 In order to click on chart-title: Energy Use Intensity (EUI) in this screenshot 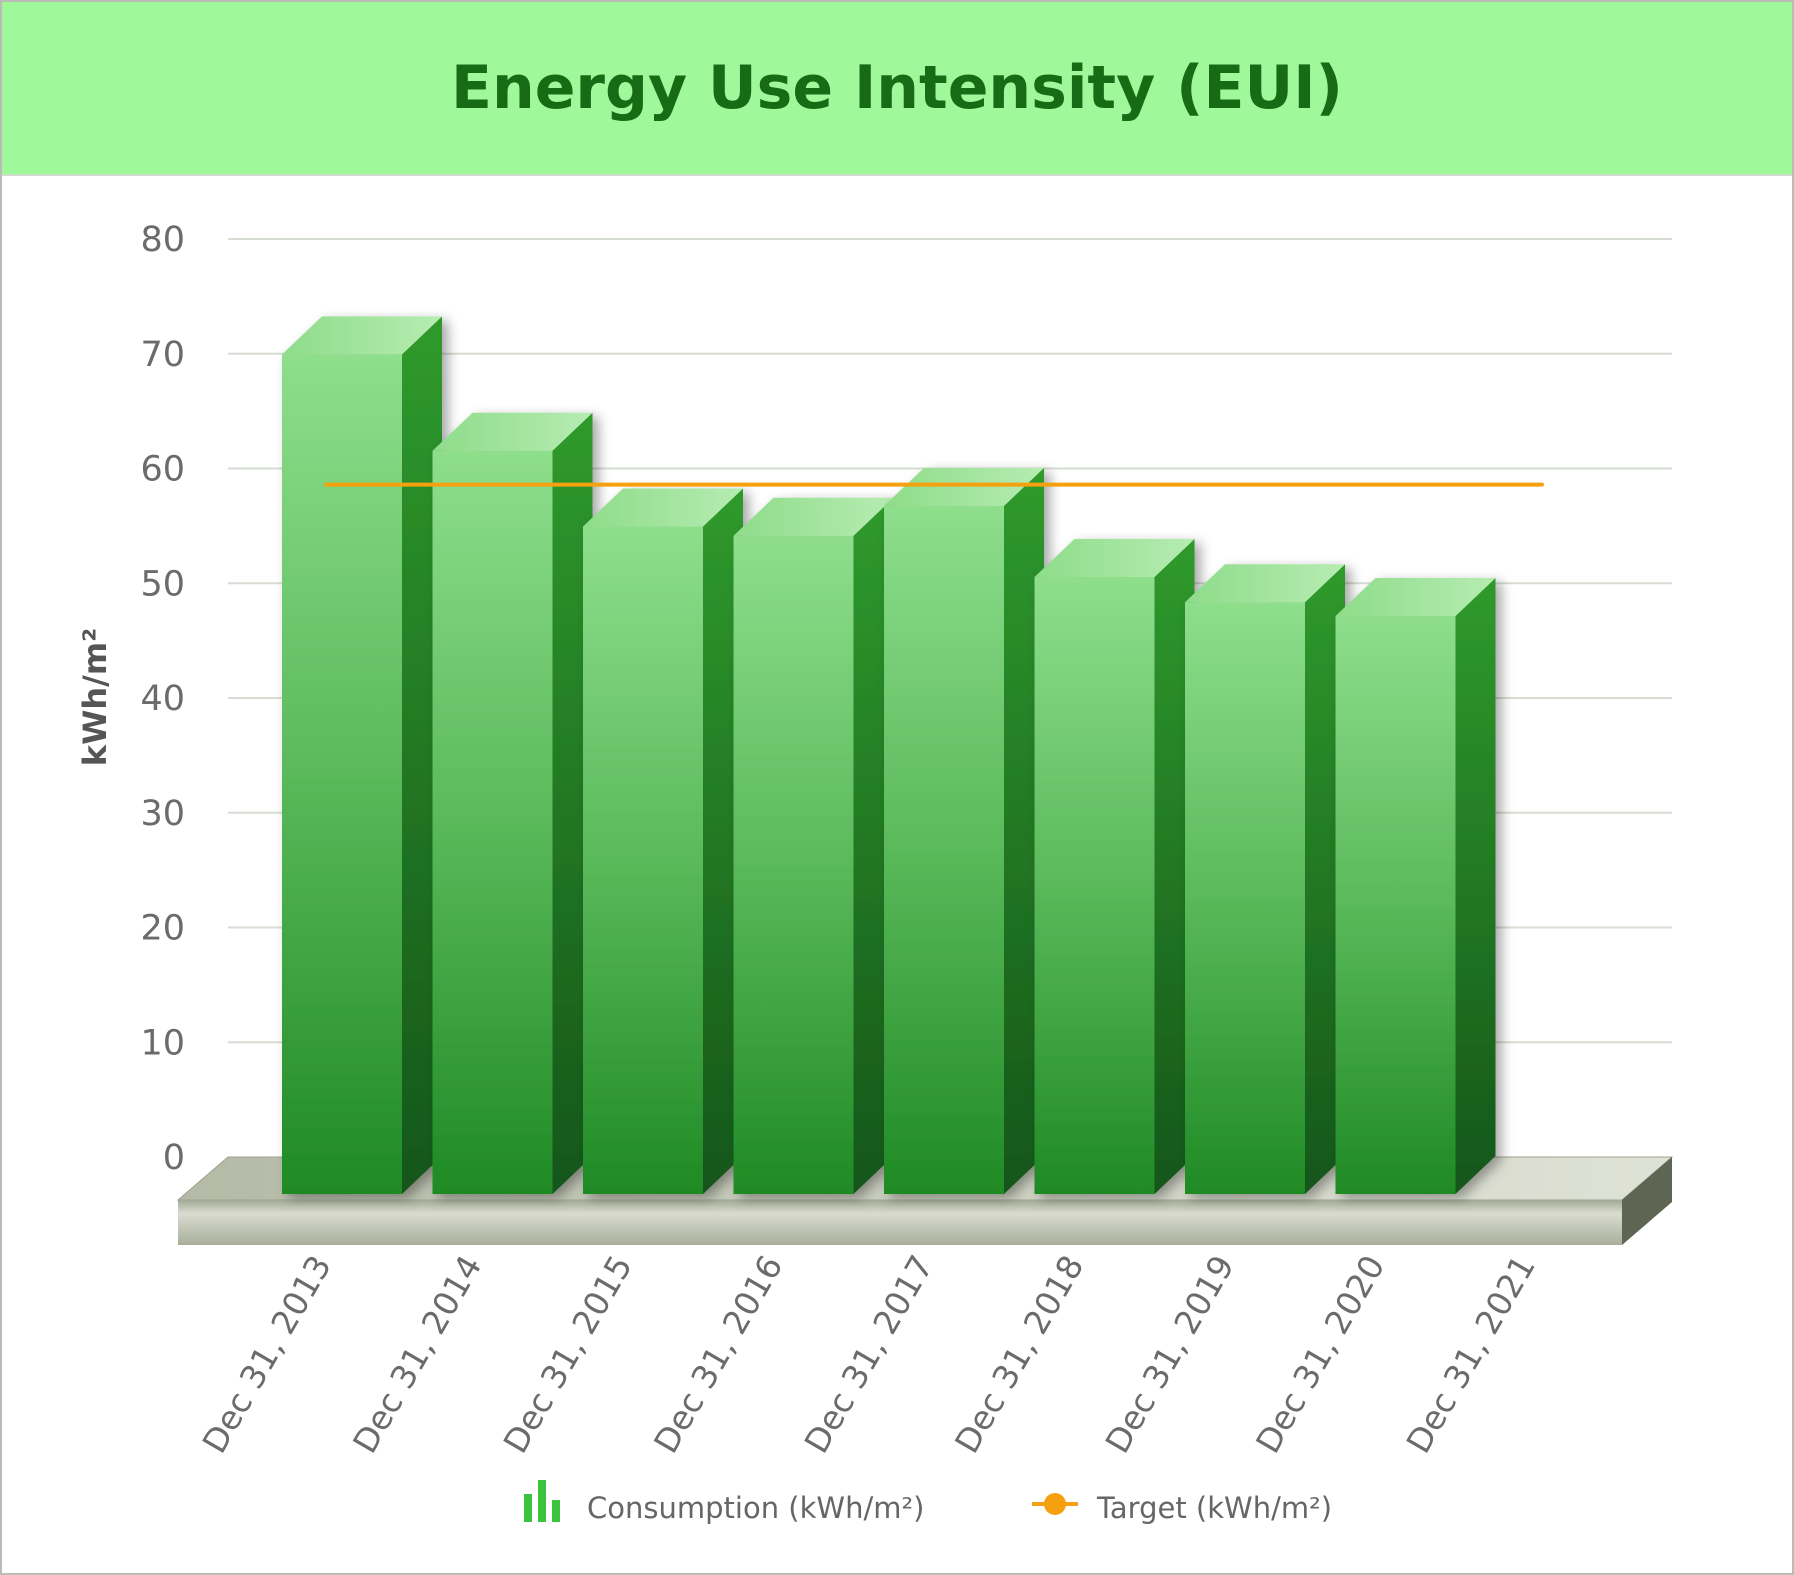, I will do `click(897, 88)`.